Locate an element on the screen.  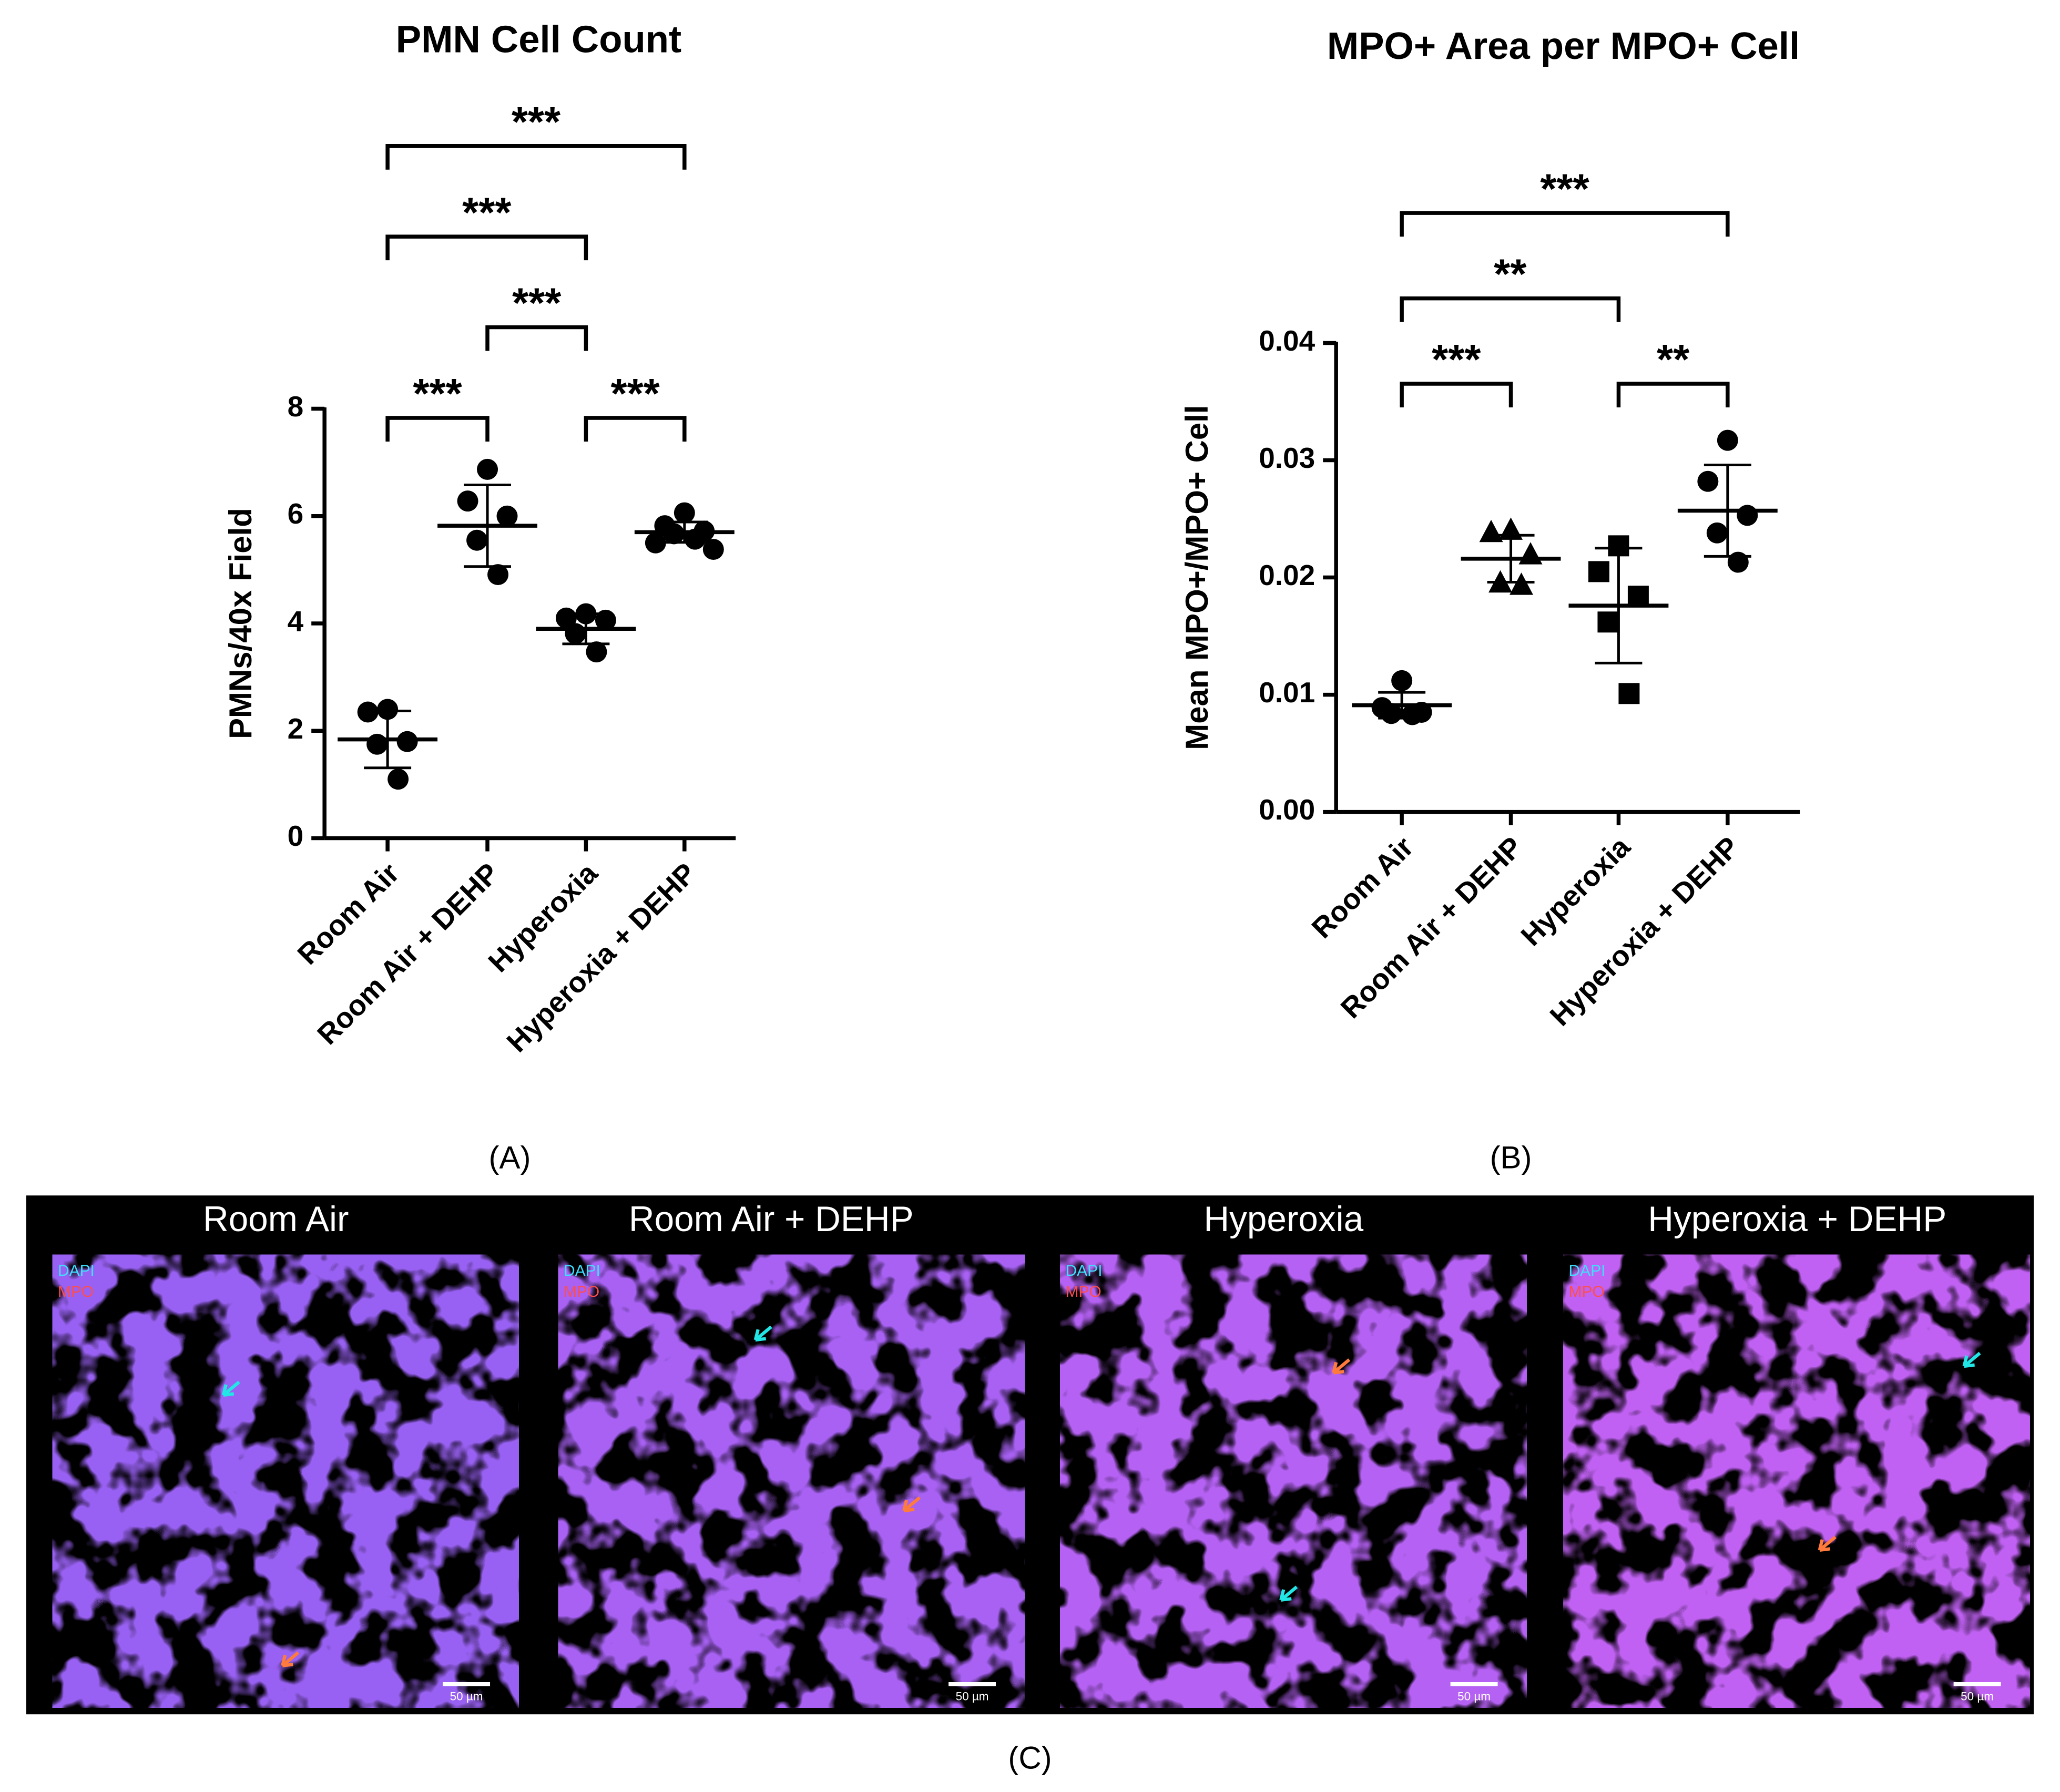
x-tick-label: Room Air is located at coordinates (1363, 887).